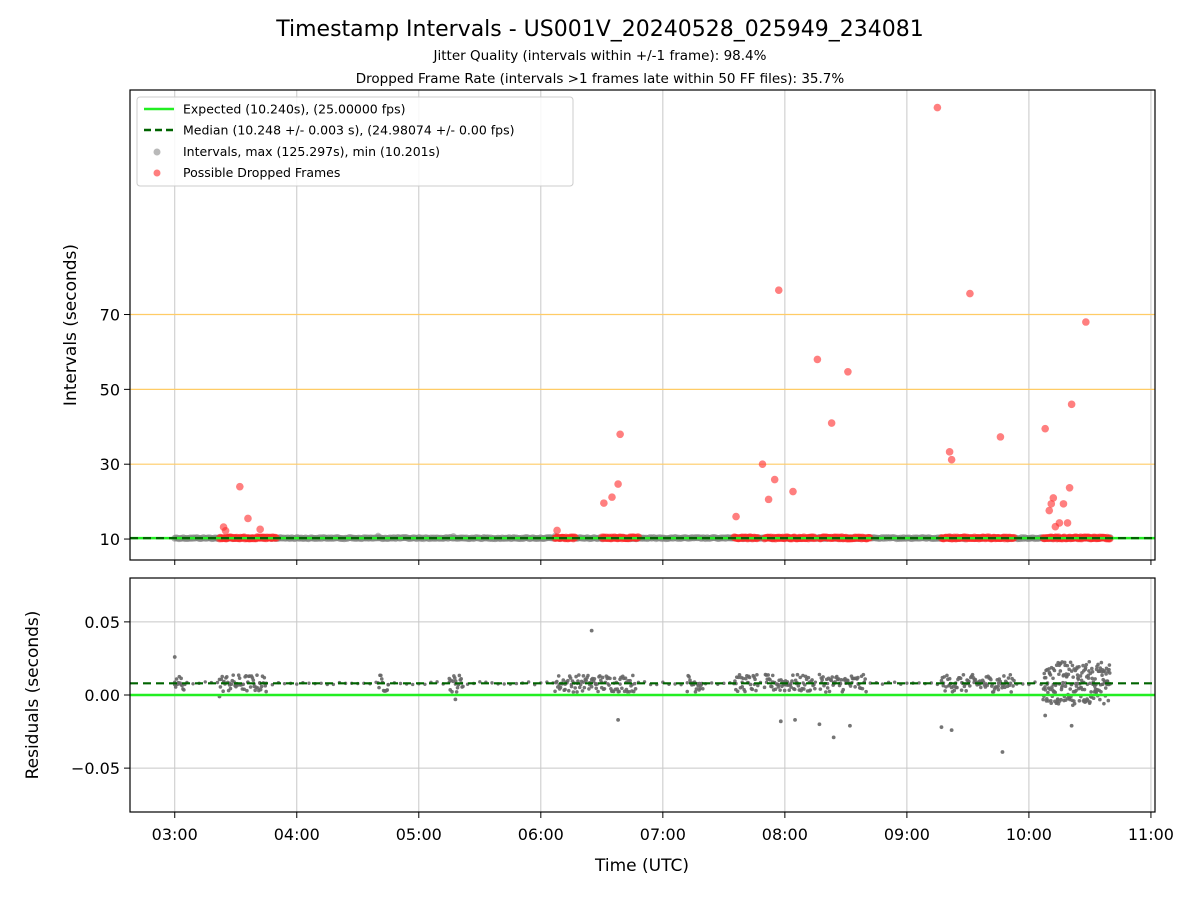 The image size is (1200, 900). What do you see at coordinates (157, 152) in the screenshot?
I see `legend-intervals-swatch` at bounding box center [157, 152].